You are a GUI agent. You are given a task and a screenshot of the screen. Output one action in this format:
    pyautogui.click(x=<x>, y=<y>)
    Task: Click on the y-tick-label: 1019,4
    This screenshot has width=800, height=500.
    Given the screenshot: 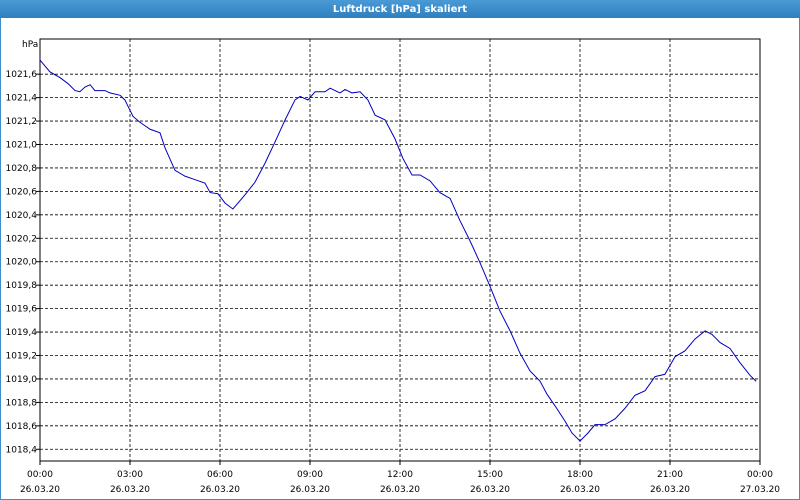 What is the action you would take?
    pyautogui.click(x=22, y=333)
    